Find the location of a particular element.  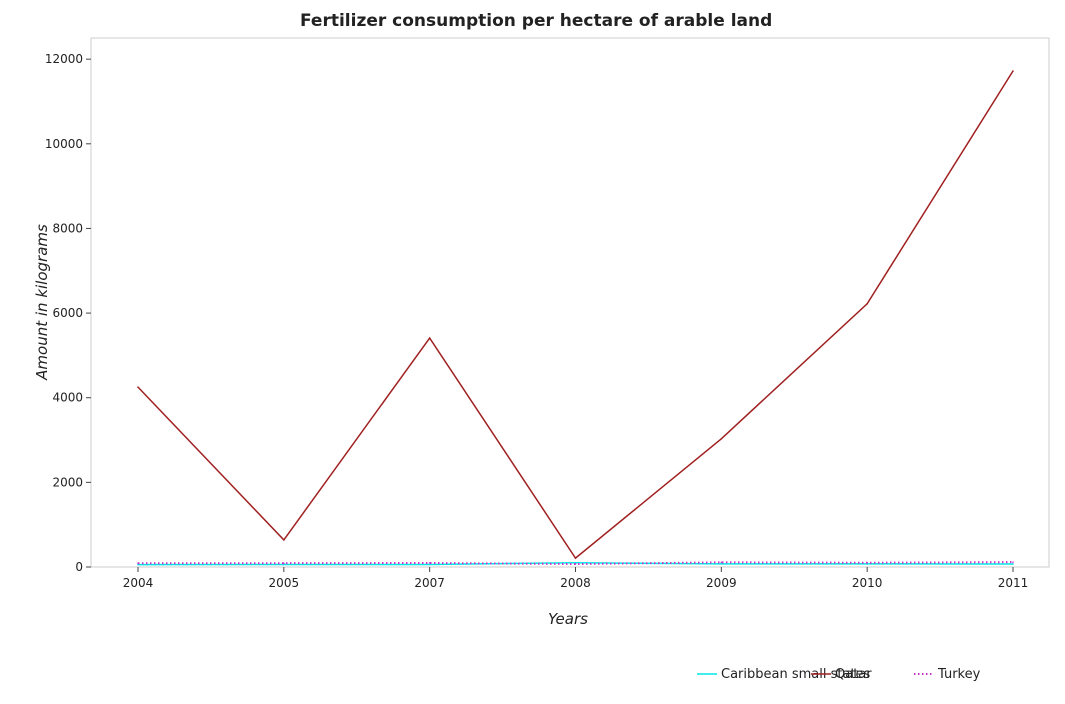

y-tick-label: 8000 is located at coordinates (67, 228).